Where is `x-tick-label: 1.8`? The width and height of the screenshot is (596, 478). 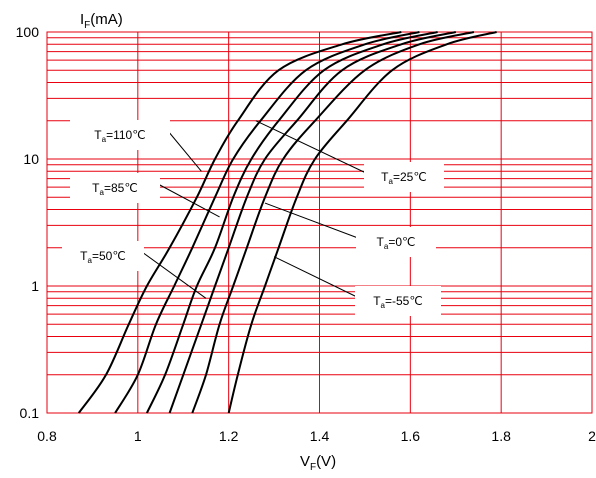 x-tick-label: 1.8 is located at coordinates (501, 436).